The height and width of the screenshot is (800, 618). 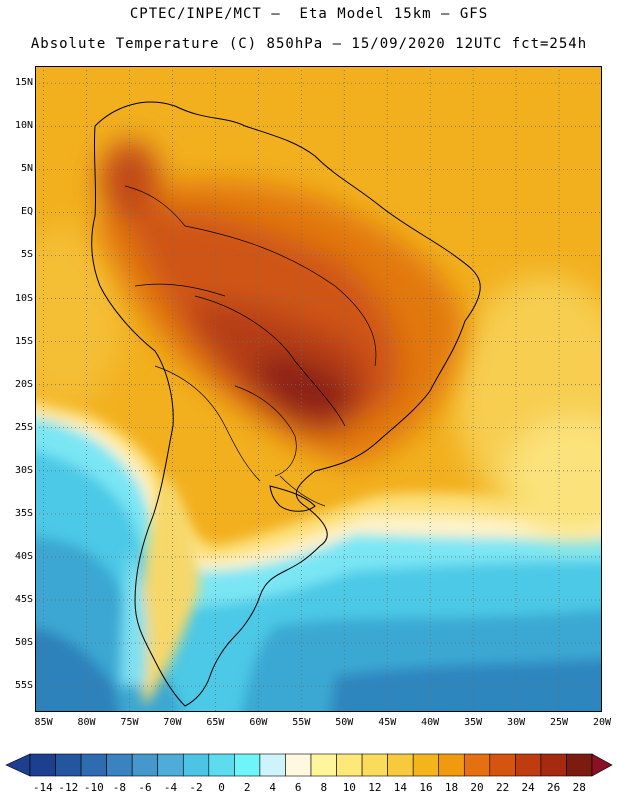 What do you see at coordinates (473, 722) in the screenshot?
I see `longitude-label: 35W` at bounding box center [473, 722].